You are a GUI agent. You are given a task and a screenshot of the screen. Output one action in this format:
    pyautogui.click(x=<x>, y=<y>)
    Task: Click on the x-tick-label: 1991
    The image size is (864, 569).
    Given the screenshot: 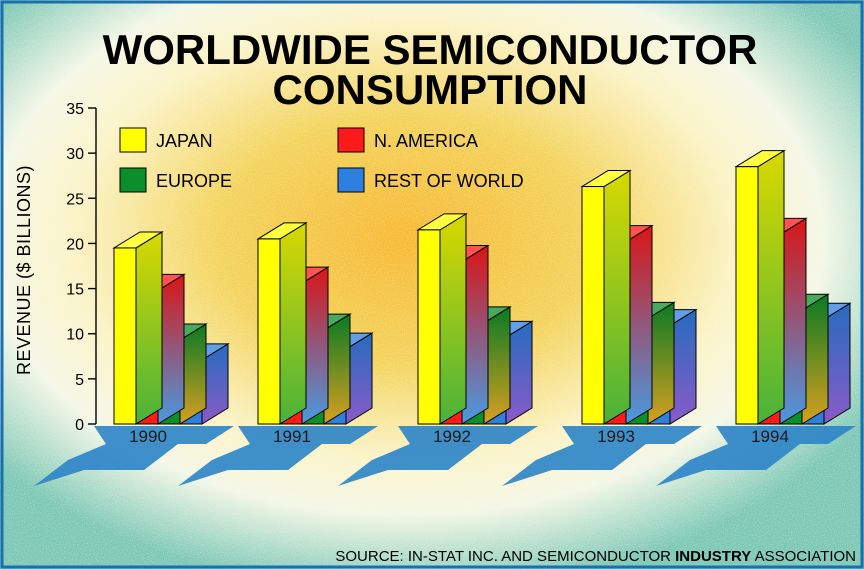 What is the action you would take?
    pyautogui.click(x=292, y=436)
    